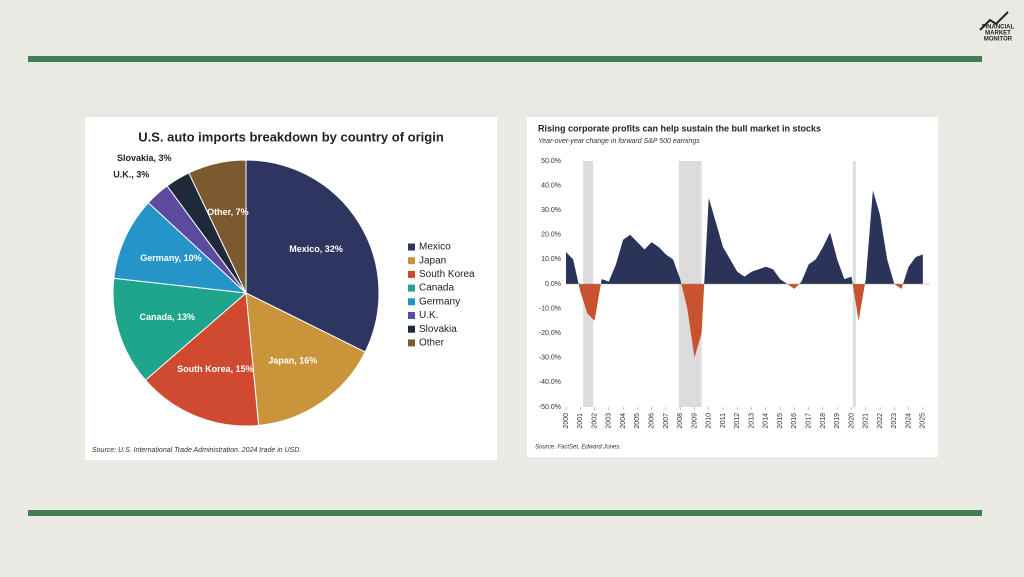 The width and height of the screenshot is (1024, 577). I want to click on x-tick-label: 2006, so click(651, 421).